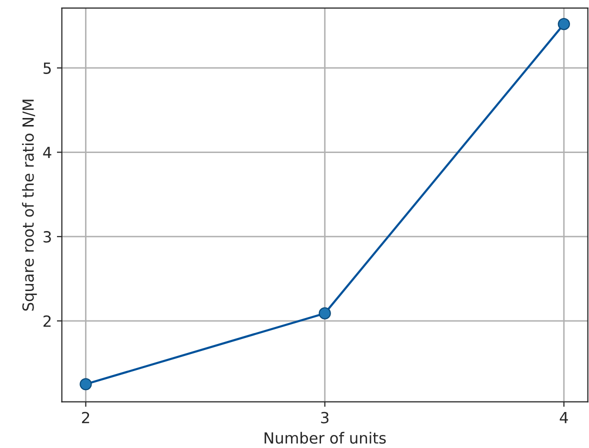  Describe the element at coordinates (47, 152) in the screenshot. I see `y-tick-label: 4` at that location.